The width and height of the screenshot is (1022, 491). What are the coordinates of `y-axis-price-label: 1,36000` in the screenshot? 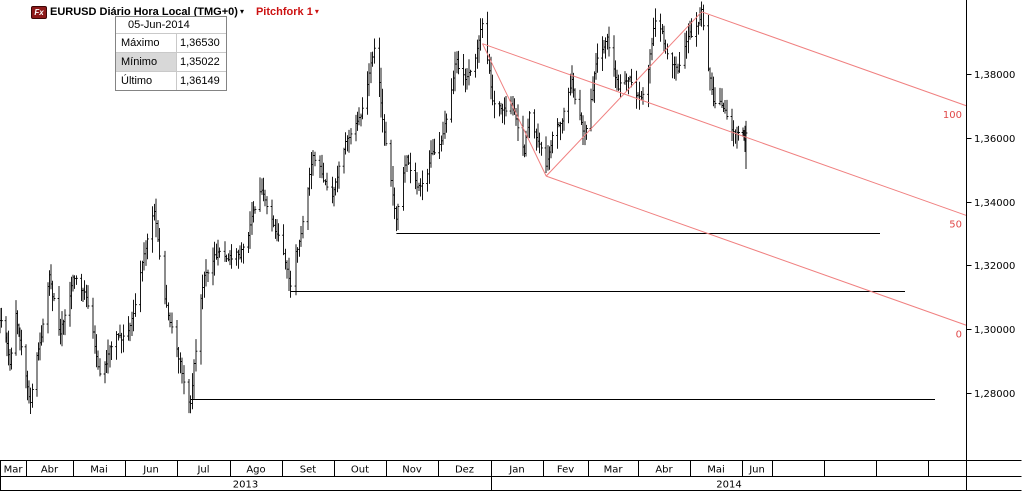 It's located at (994, 139).